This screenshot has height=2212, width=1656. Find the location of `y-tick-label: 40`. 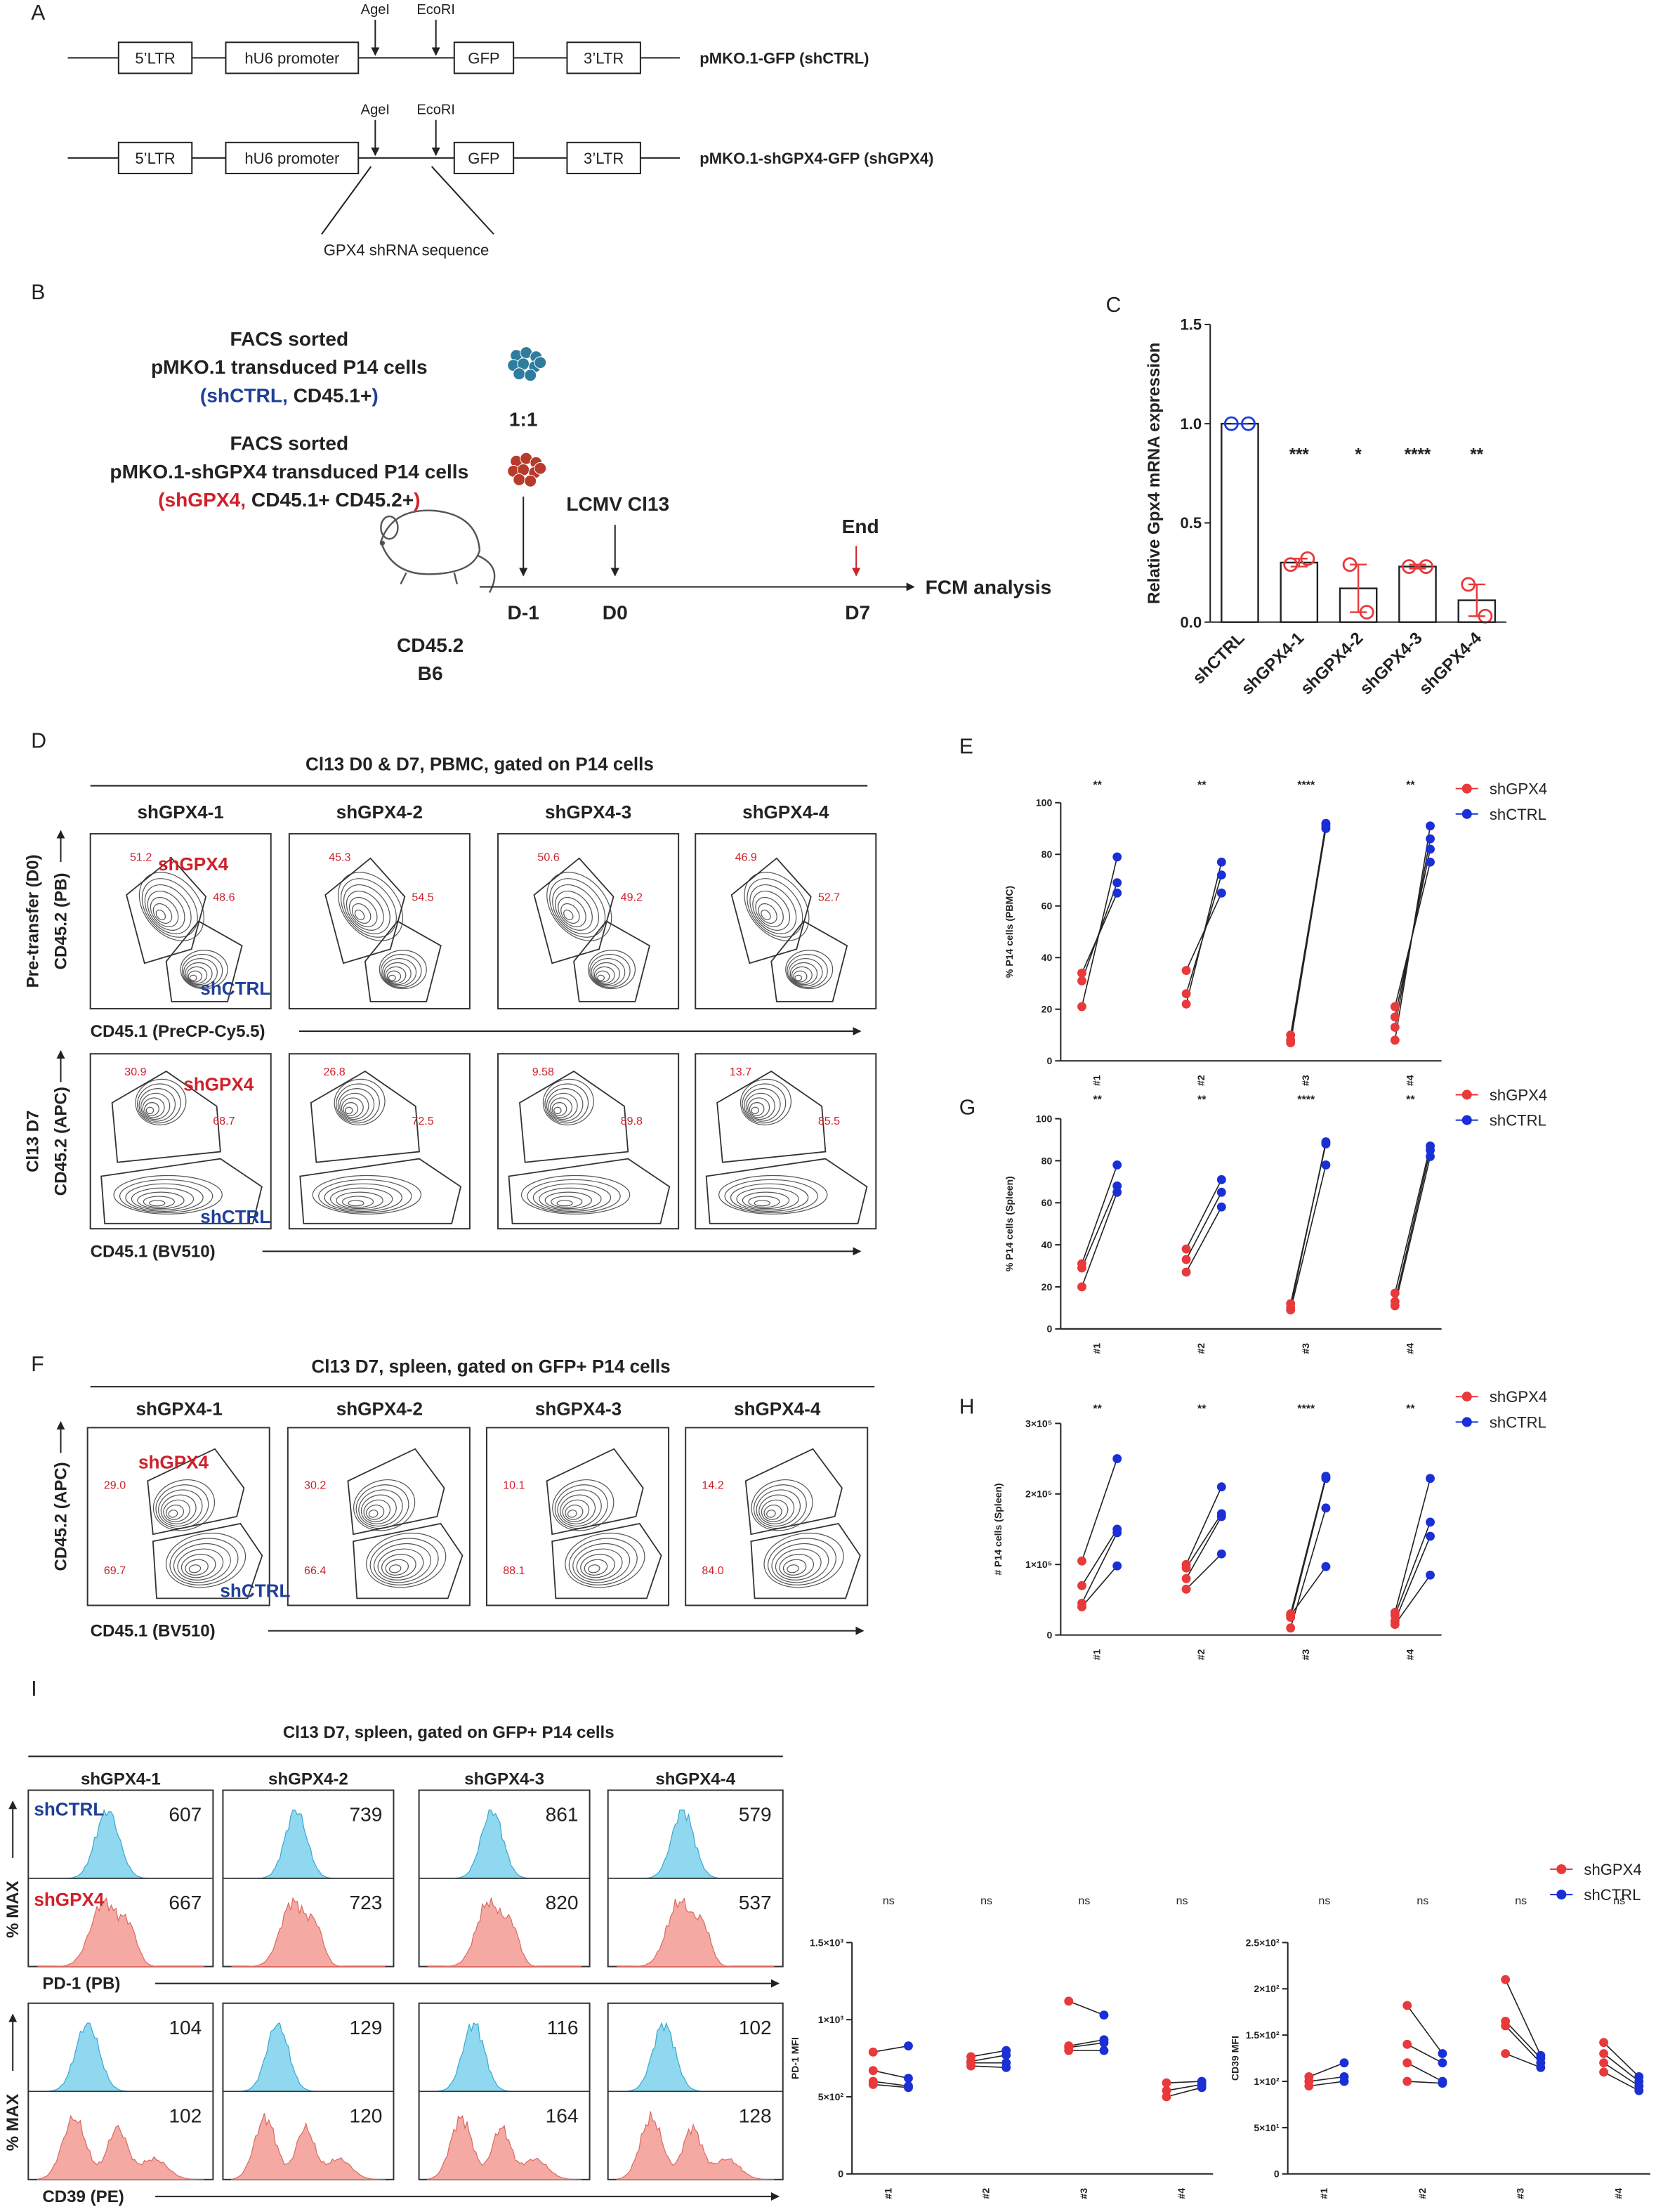

y-tick-label: 40 is located at coordinates (1047, 1244).